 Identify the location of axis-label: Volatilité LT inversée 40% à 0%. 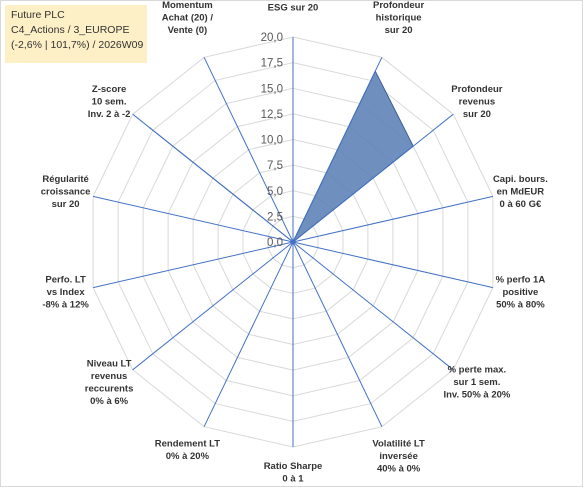
(398, 457).